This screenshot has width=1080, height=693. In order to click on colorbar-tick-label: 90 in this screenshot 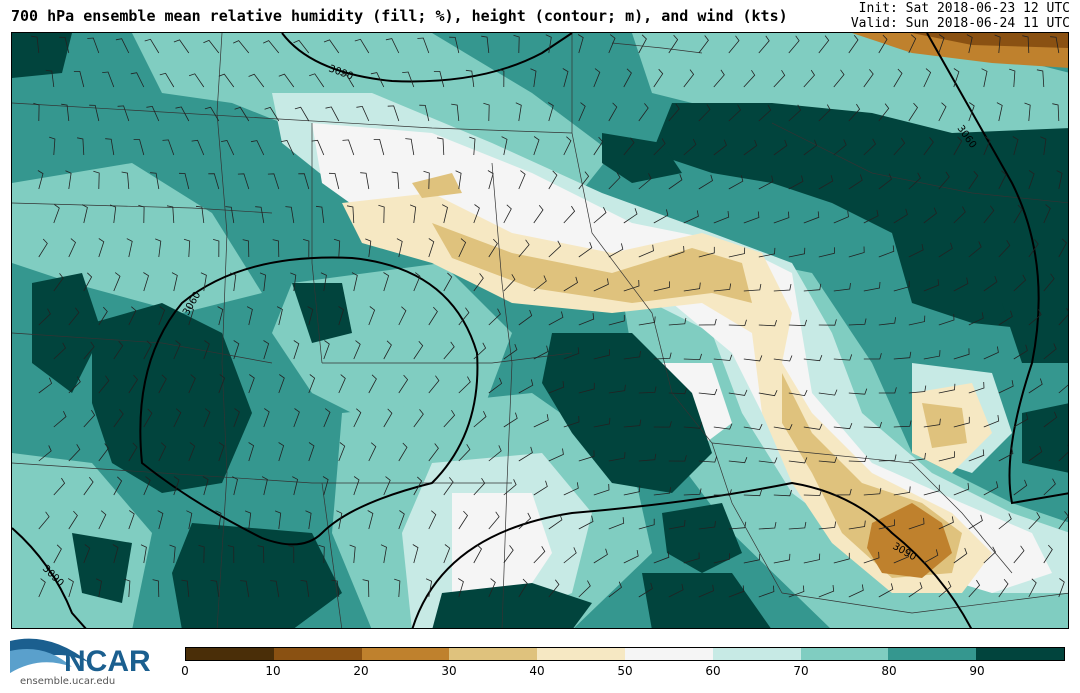, I will do `click(977, 671)`.